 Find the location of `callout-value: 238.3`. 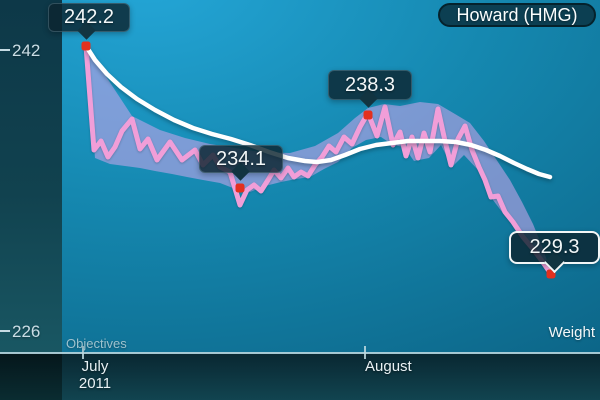

callout-value: 238.3 is located at coordinates (370, 84).